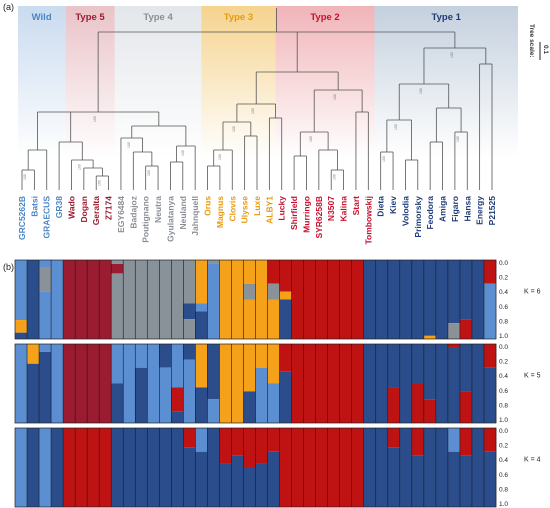 Image resolution: width=550 pixels, height=508 pixels. What do you see at coordinates (503, 405) in the screenshot?
I see `structure-axis-tick: 0.8` at bounding box center [503, 405].